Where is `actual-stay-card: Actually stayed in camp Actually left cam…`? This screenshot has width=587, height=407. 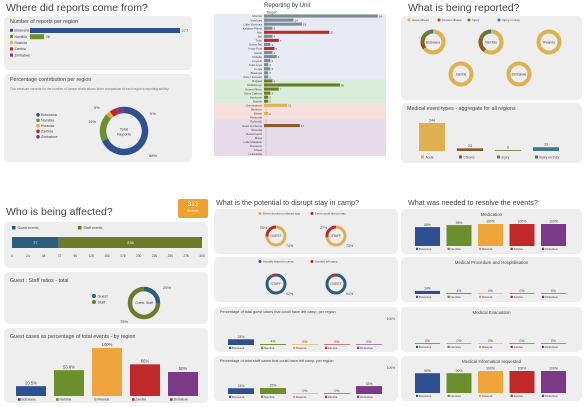
actual-stay-card: Actually stayed in camp Actually left cam… is located at coordinates (306, 279).